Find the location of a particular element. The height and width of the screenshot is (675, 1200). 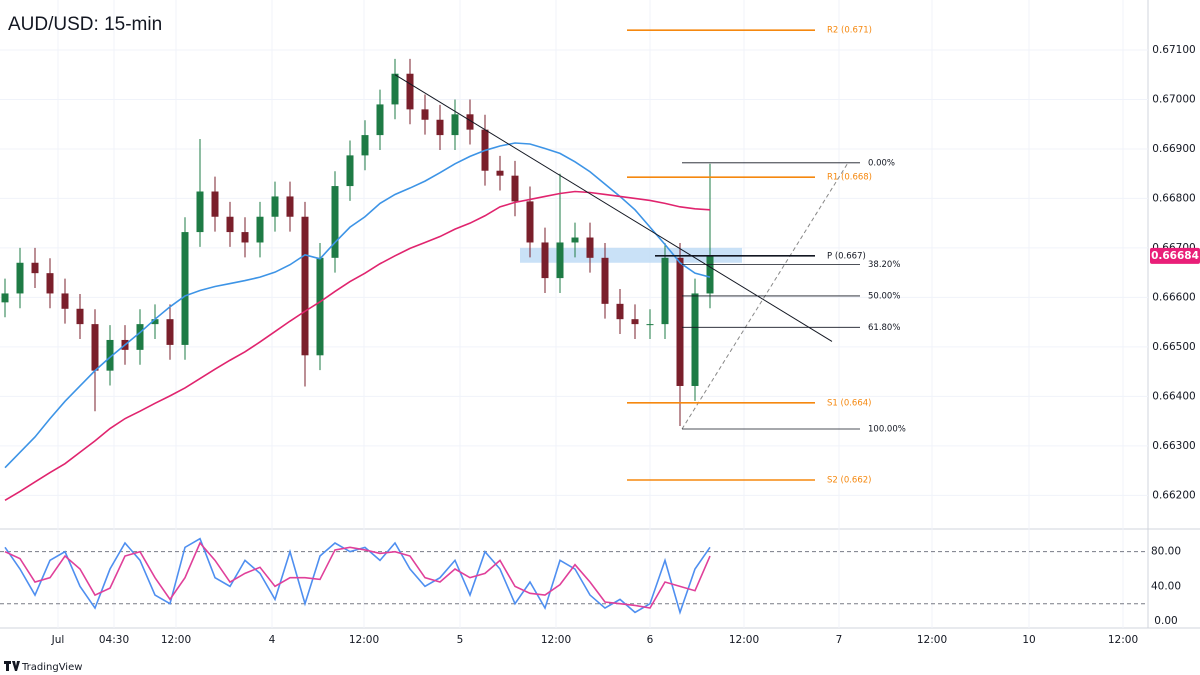

y-tick-label: 0.66800 is located at coordinates (1173, 198).